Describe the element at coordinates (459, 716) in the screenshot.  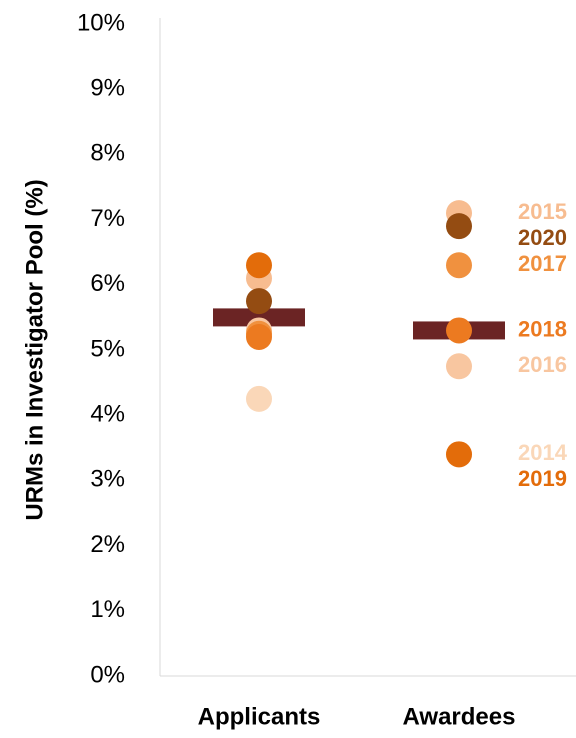
I see `x-tick-label: Awardees` at that location.